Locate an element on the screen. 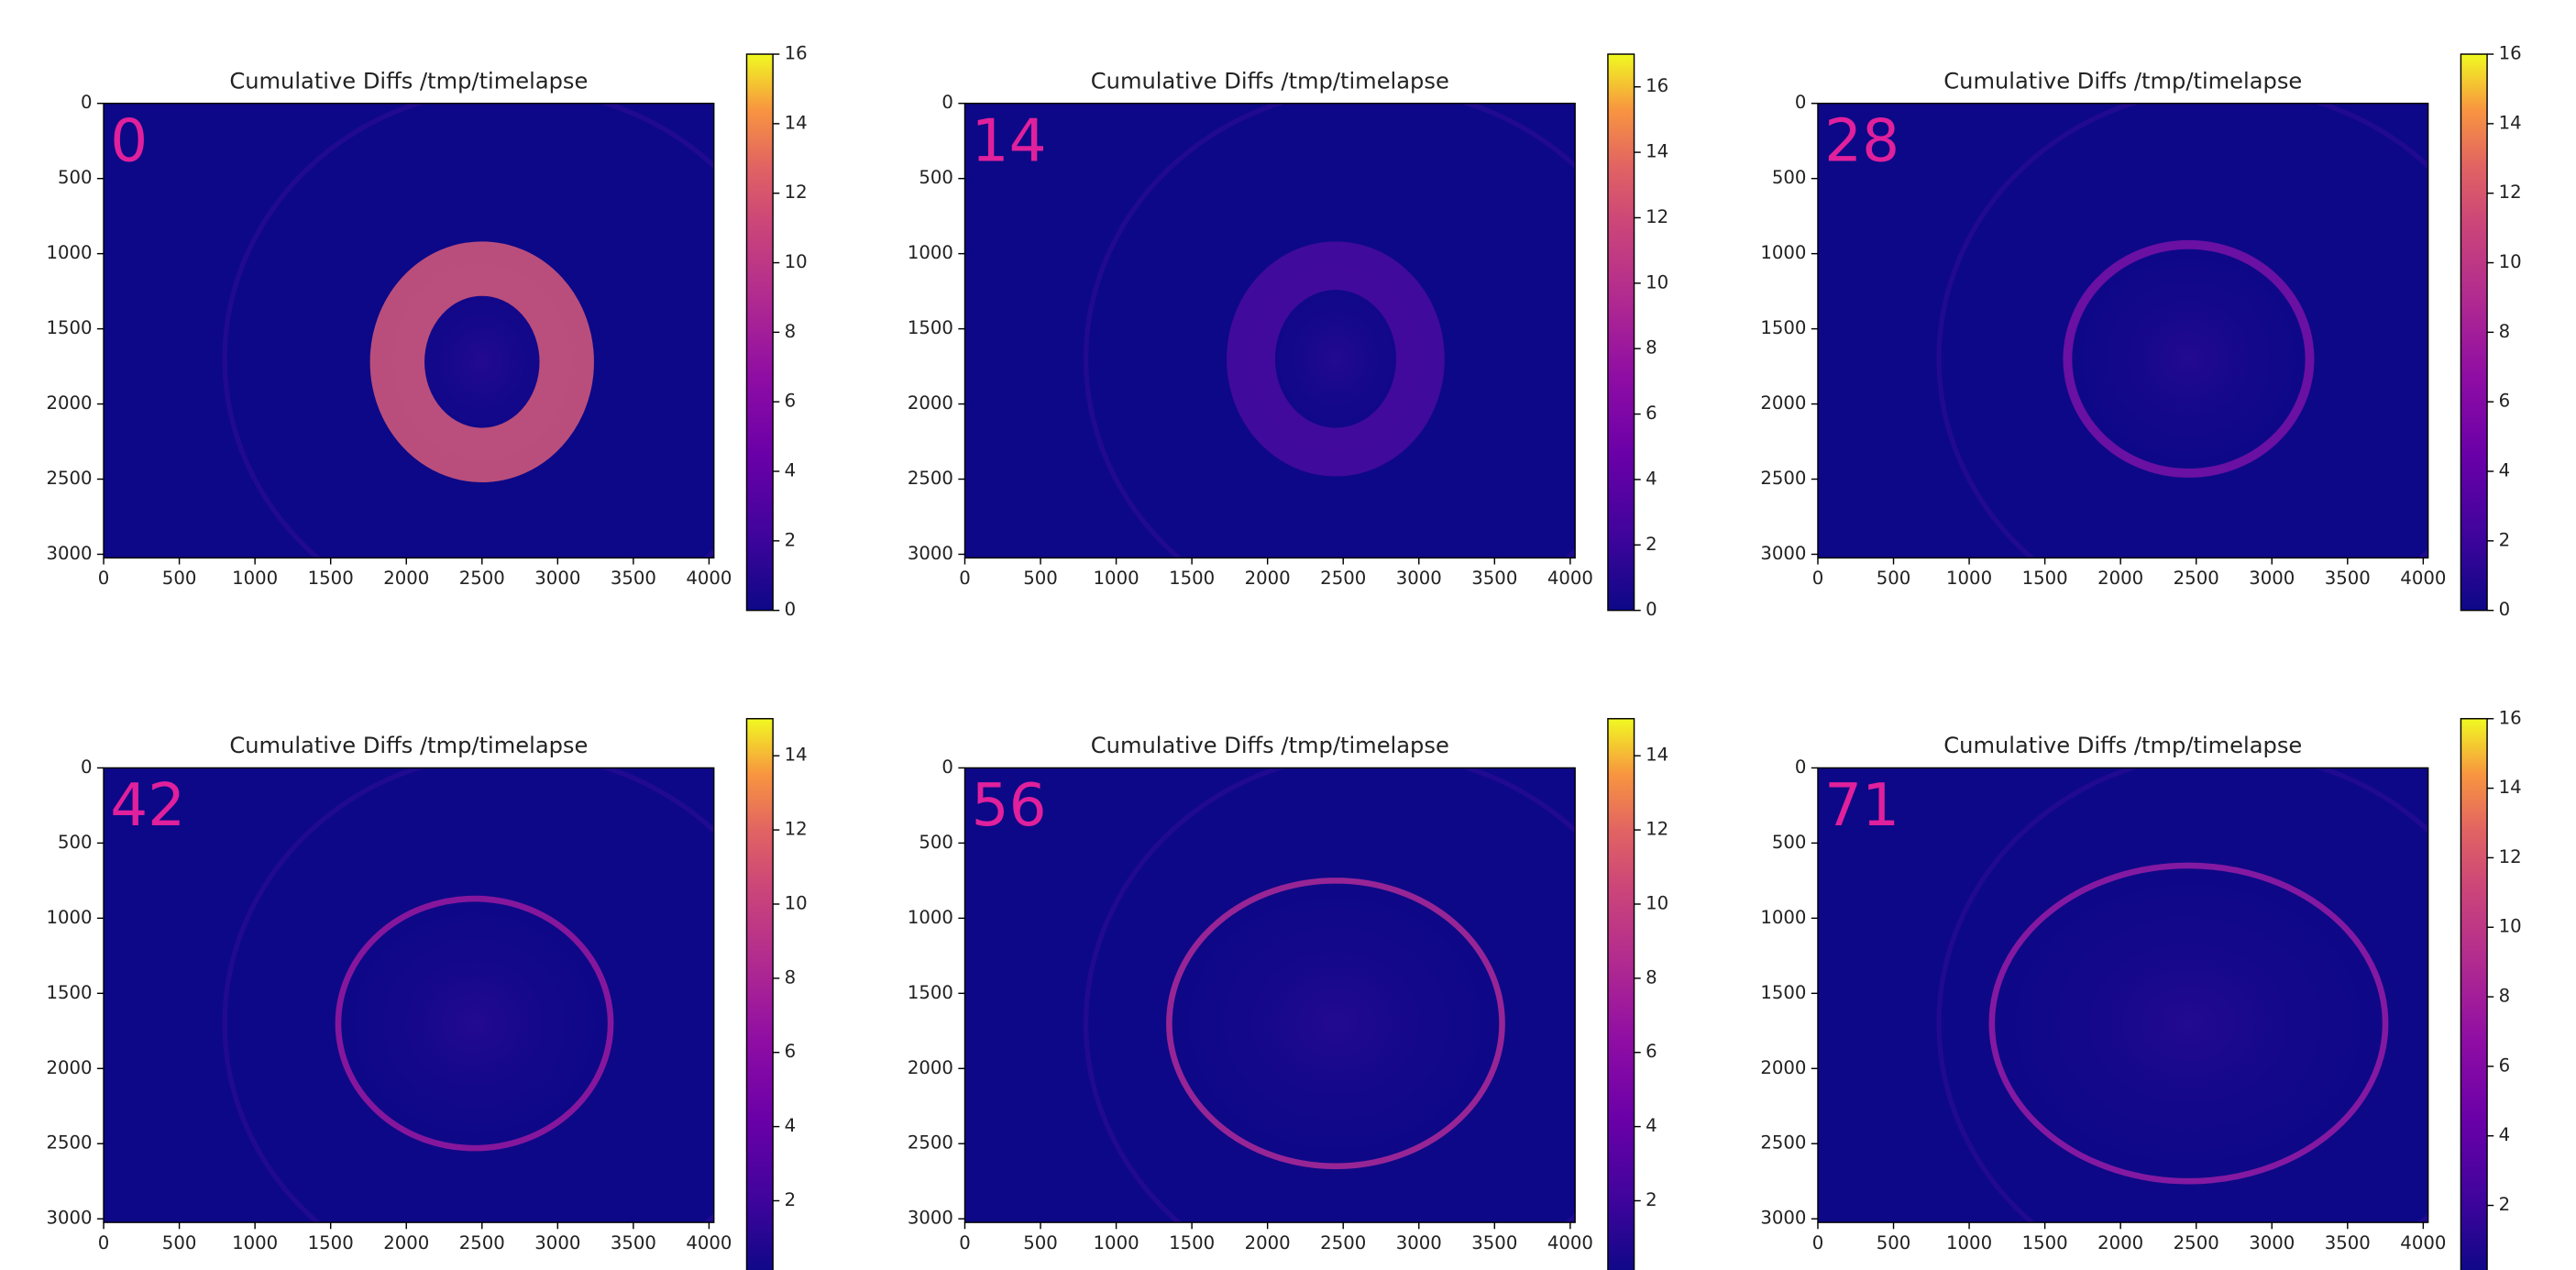  colony-glow is located at coordinates (2188, 358).